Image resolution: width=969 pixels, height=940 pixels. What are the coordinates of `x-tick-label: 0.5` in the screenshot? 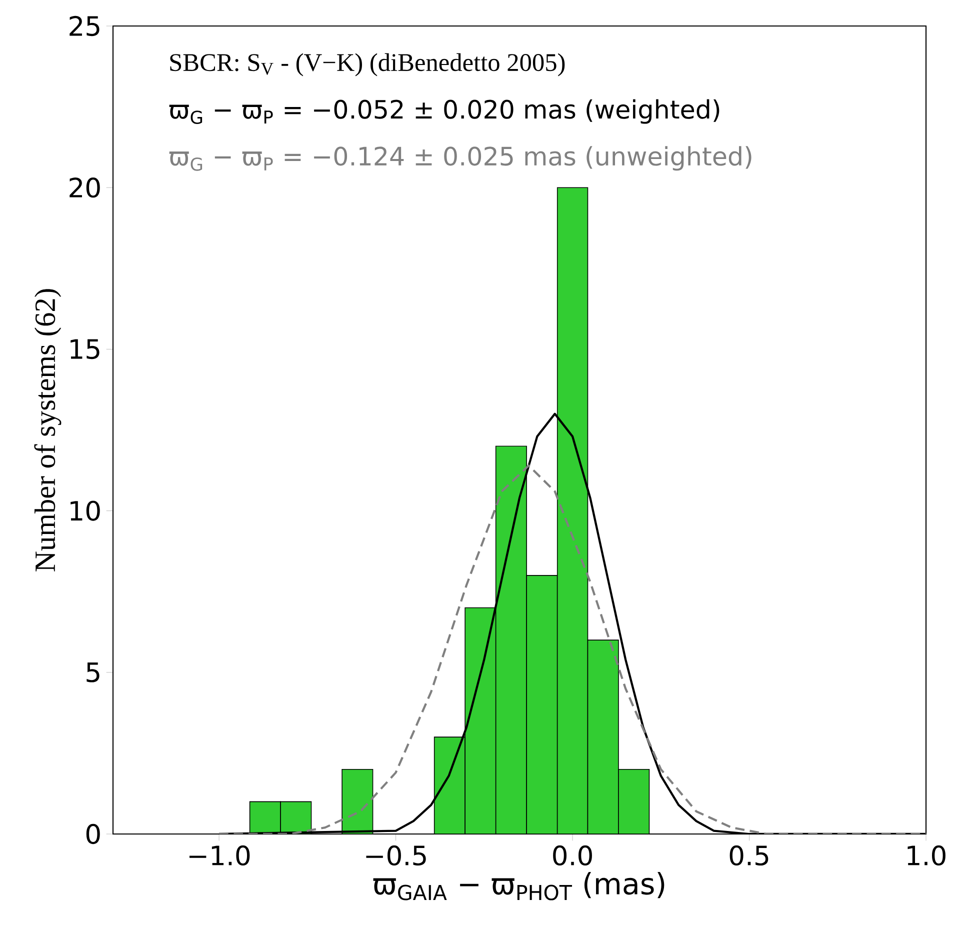 It's located at (749, 855).